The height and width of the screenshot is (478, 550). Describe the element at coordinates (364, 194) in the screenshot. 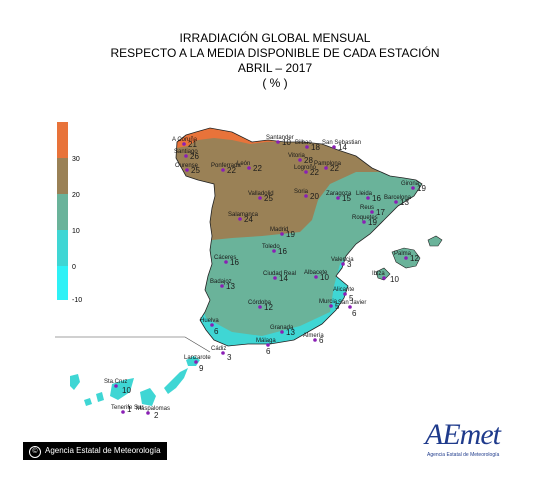

I see `station-name: Lleida` at that location.